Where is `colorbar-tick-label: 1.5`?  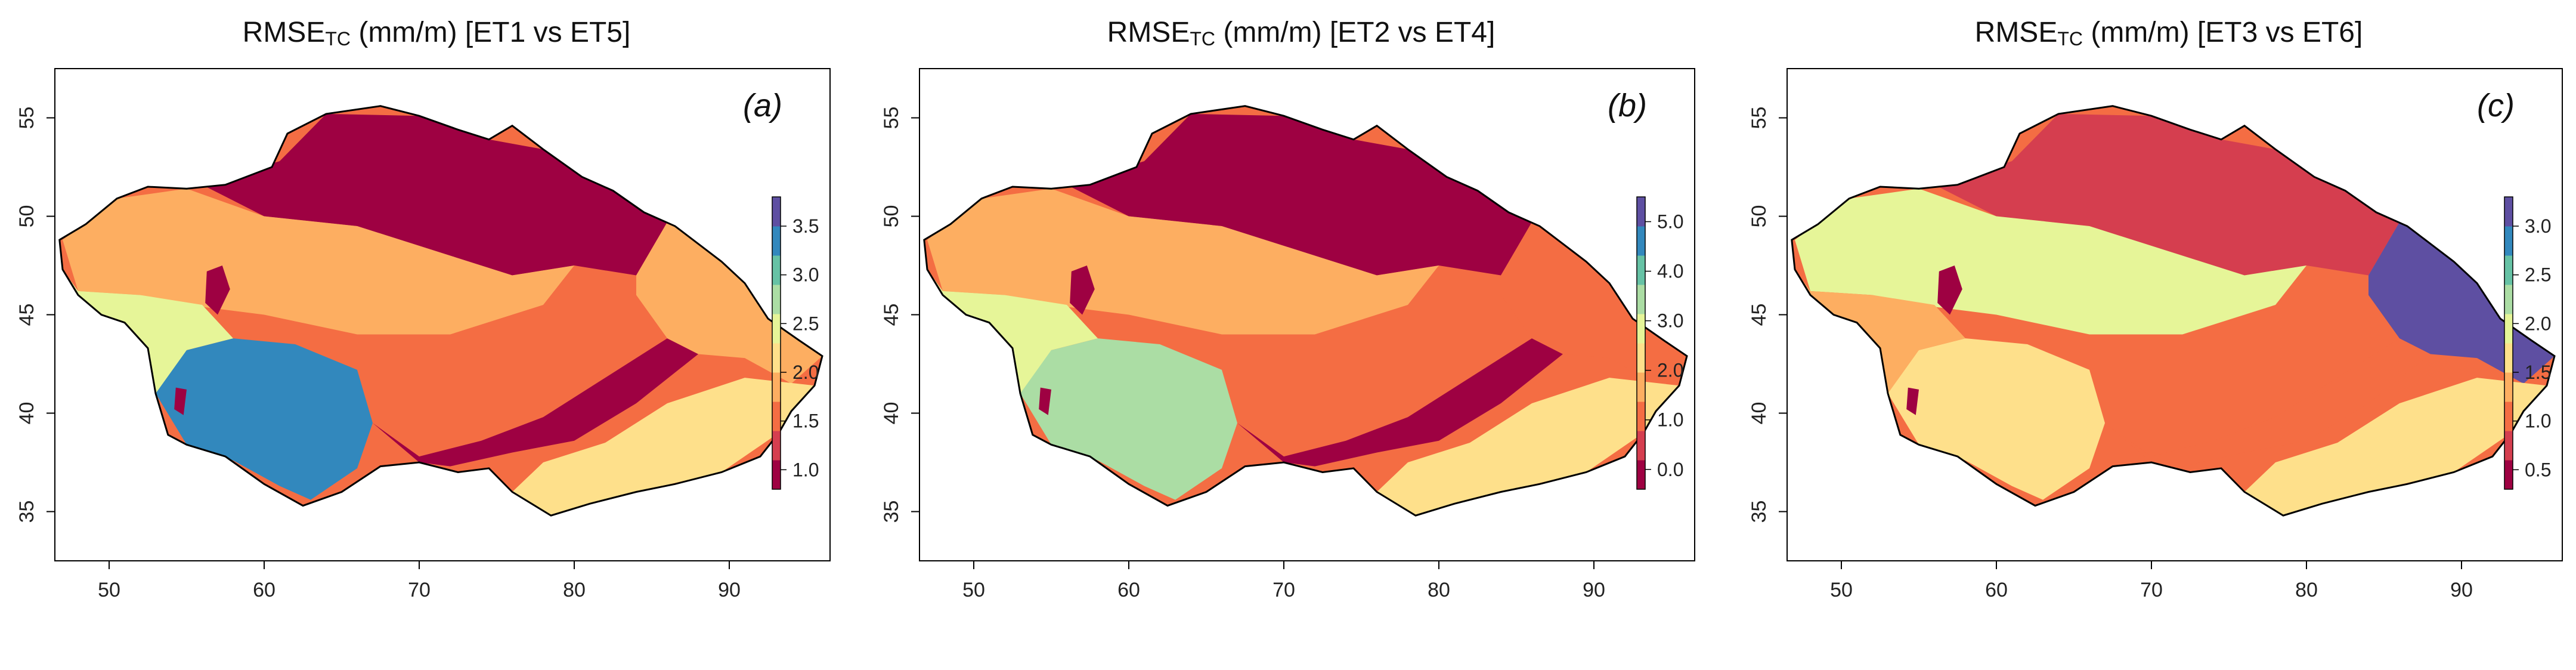 colorbar-tick-label: 1.5 is located at coordinates (806, 421).